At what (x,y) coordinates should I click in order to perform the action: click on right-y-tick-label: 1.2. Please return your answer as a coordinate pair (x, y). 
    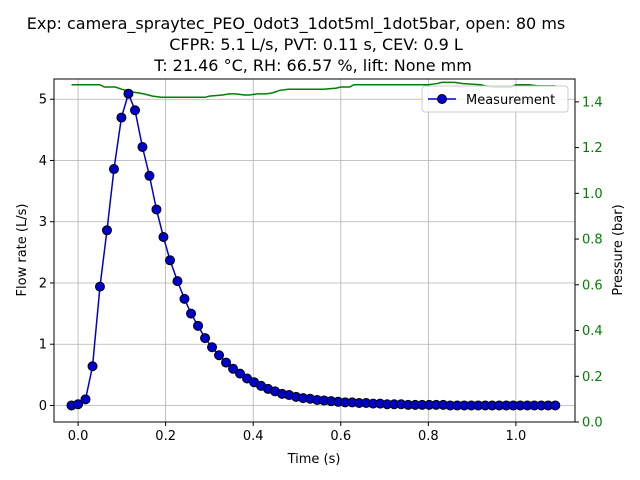
    Looking at the image, I should click on (592, 148).